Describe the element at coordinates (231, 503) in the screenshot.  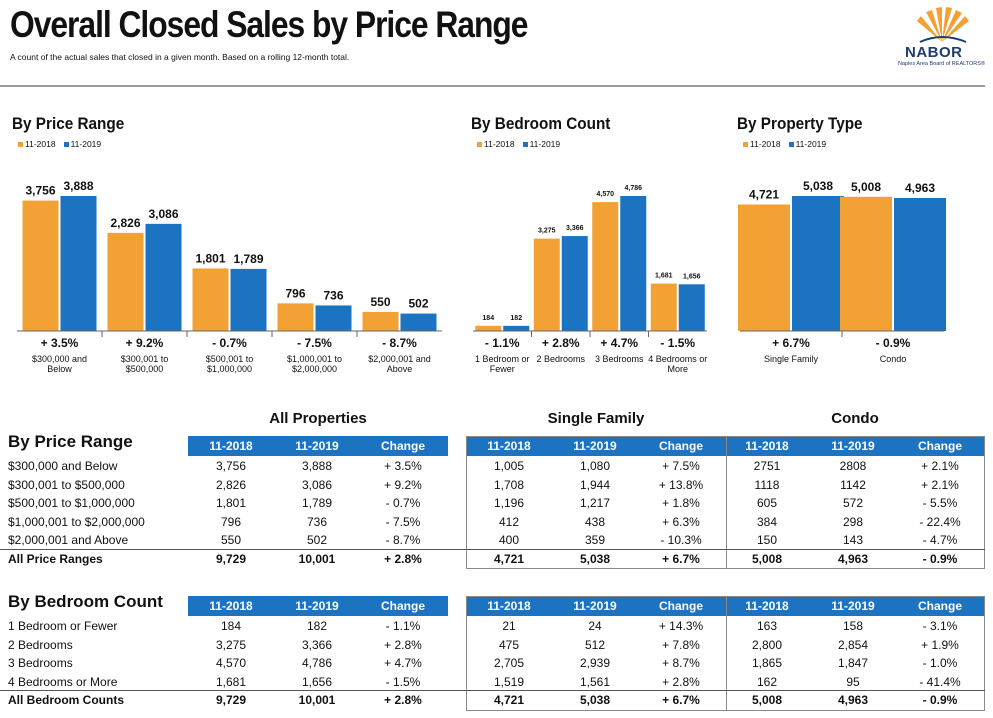
I see `table-cell: 1,801` at that location.